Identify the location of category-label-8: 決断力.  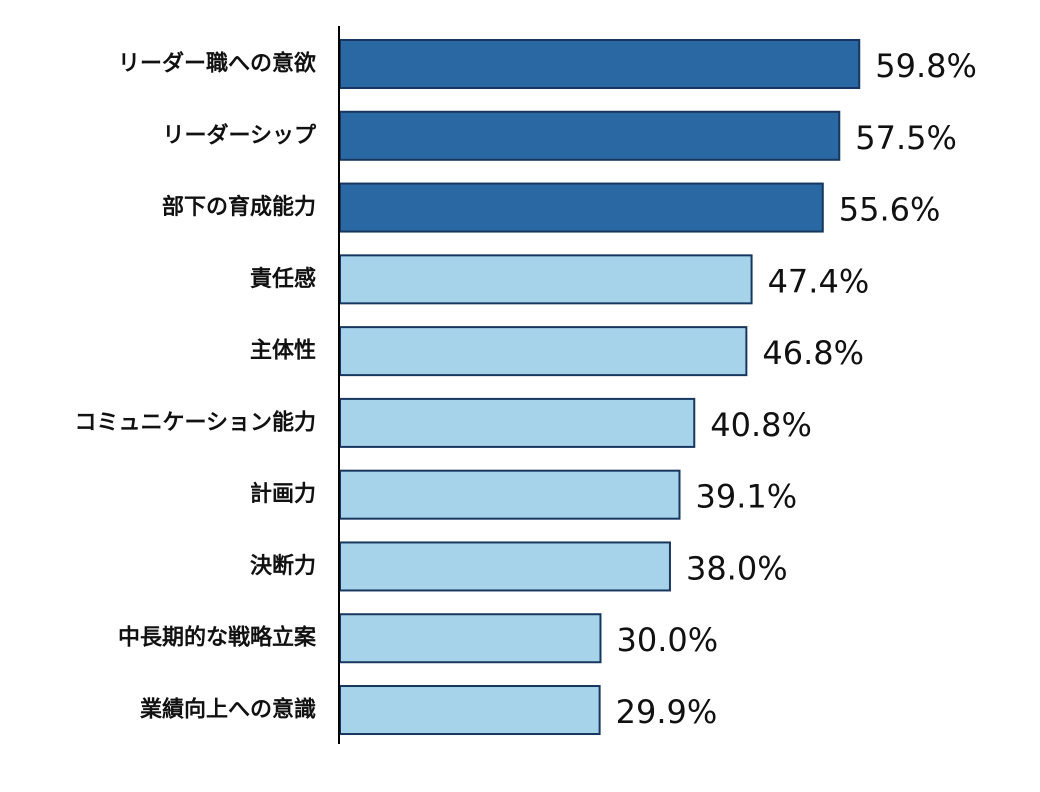
(283, 566).